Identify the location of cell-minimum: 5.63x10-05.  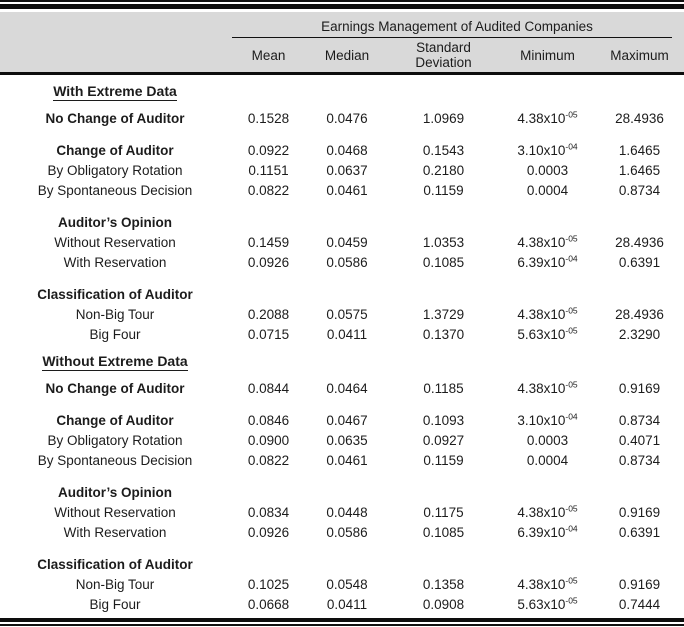
(547, 335).